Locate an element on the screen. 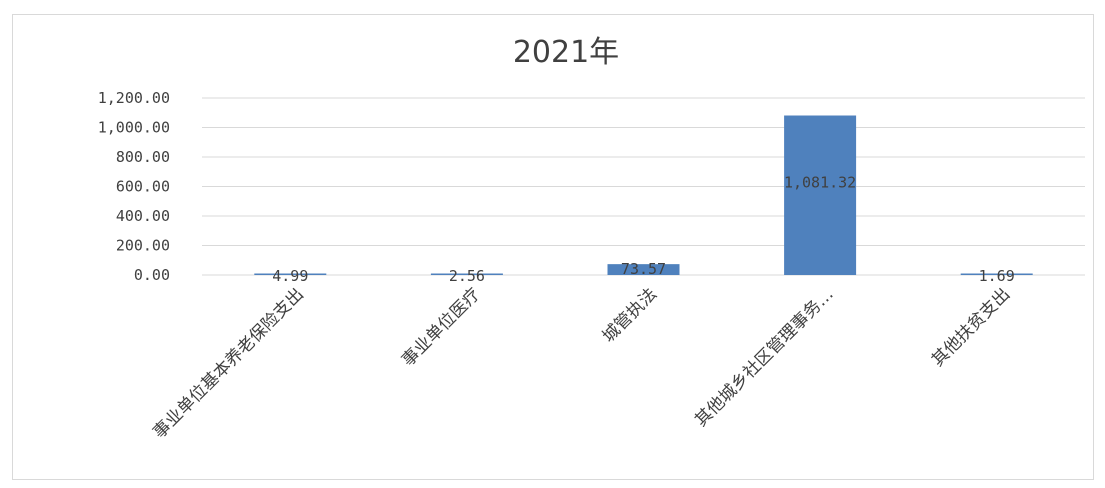 This screenshot has width=1105, height=488. data-label: 73.57 is located at coordinates (643, 269).